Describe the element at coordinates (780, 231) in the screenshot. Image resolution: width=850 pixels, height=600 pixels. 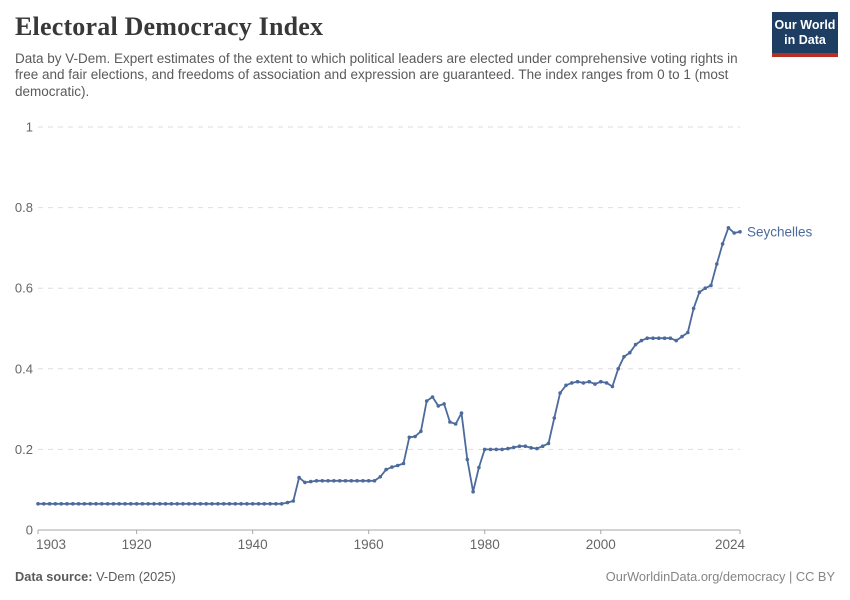
I see `entity-label: Seychelles` at that location.